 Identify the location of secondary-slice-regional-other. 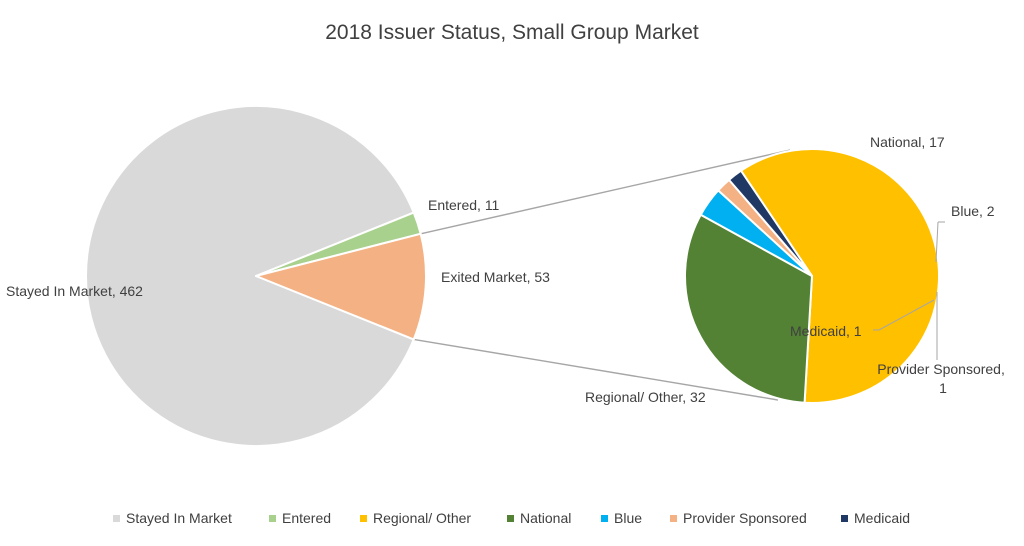
(839, 276).